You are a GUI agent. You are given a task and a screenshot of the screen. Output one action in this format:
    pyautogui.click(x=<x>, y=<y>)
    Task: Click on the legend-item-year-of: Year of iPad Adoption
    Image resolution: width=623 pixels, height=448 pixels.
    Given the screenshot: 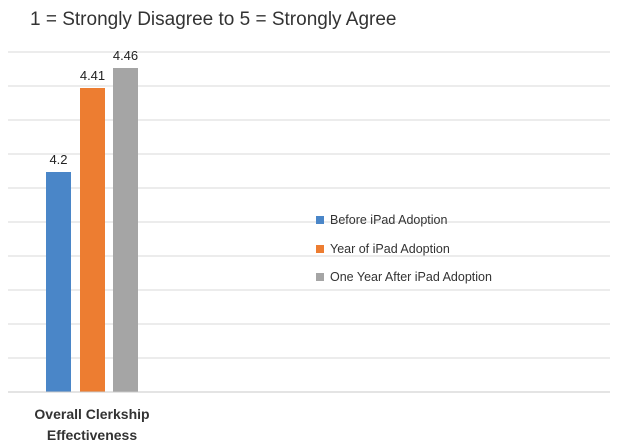 What is the action you would take?
    pyautogui.click(x=404, y=249)
    